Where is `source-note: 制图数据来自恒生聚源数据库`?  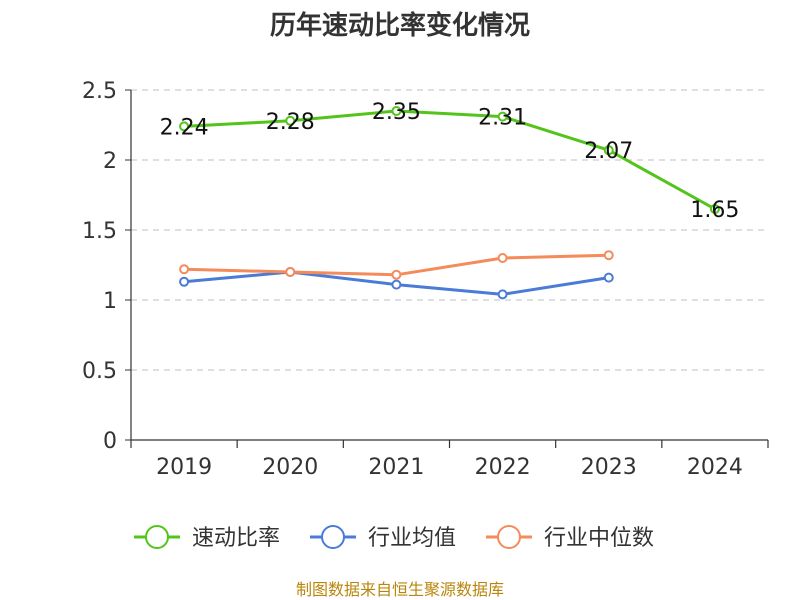 source-note: 制图数据来自恒生聚源数据库 is located at coordinates (400, 589).